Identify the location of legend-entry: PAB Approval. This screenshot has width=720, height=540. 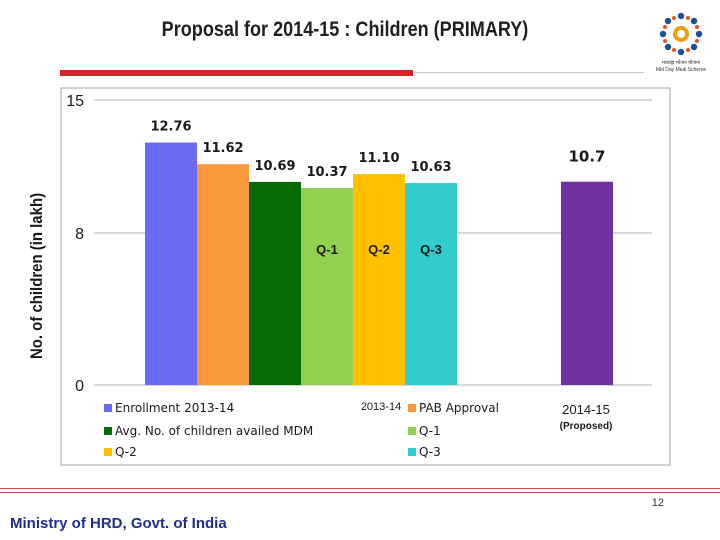
(459, 408).